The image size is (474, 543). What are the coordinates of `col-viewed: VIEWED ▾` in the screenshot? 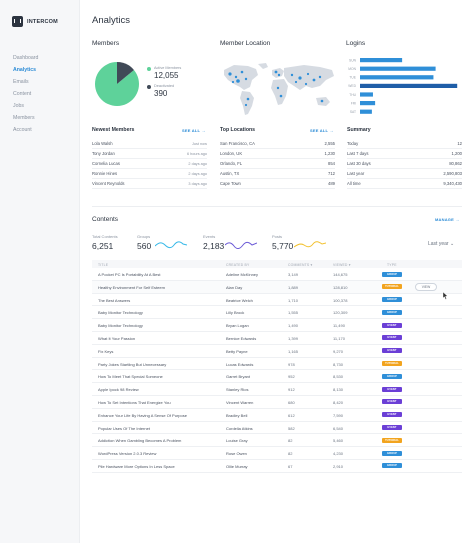 It's located at (342, 264).